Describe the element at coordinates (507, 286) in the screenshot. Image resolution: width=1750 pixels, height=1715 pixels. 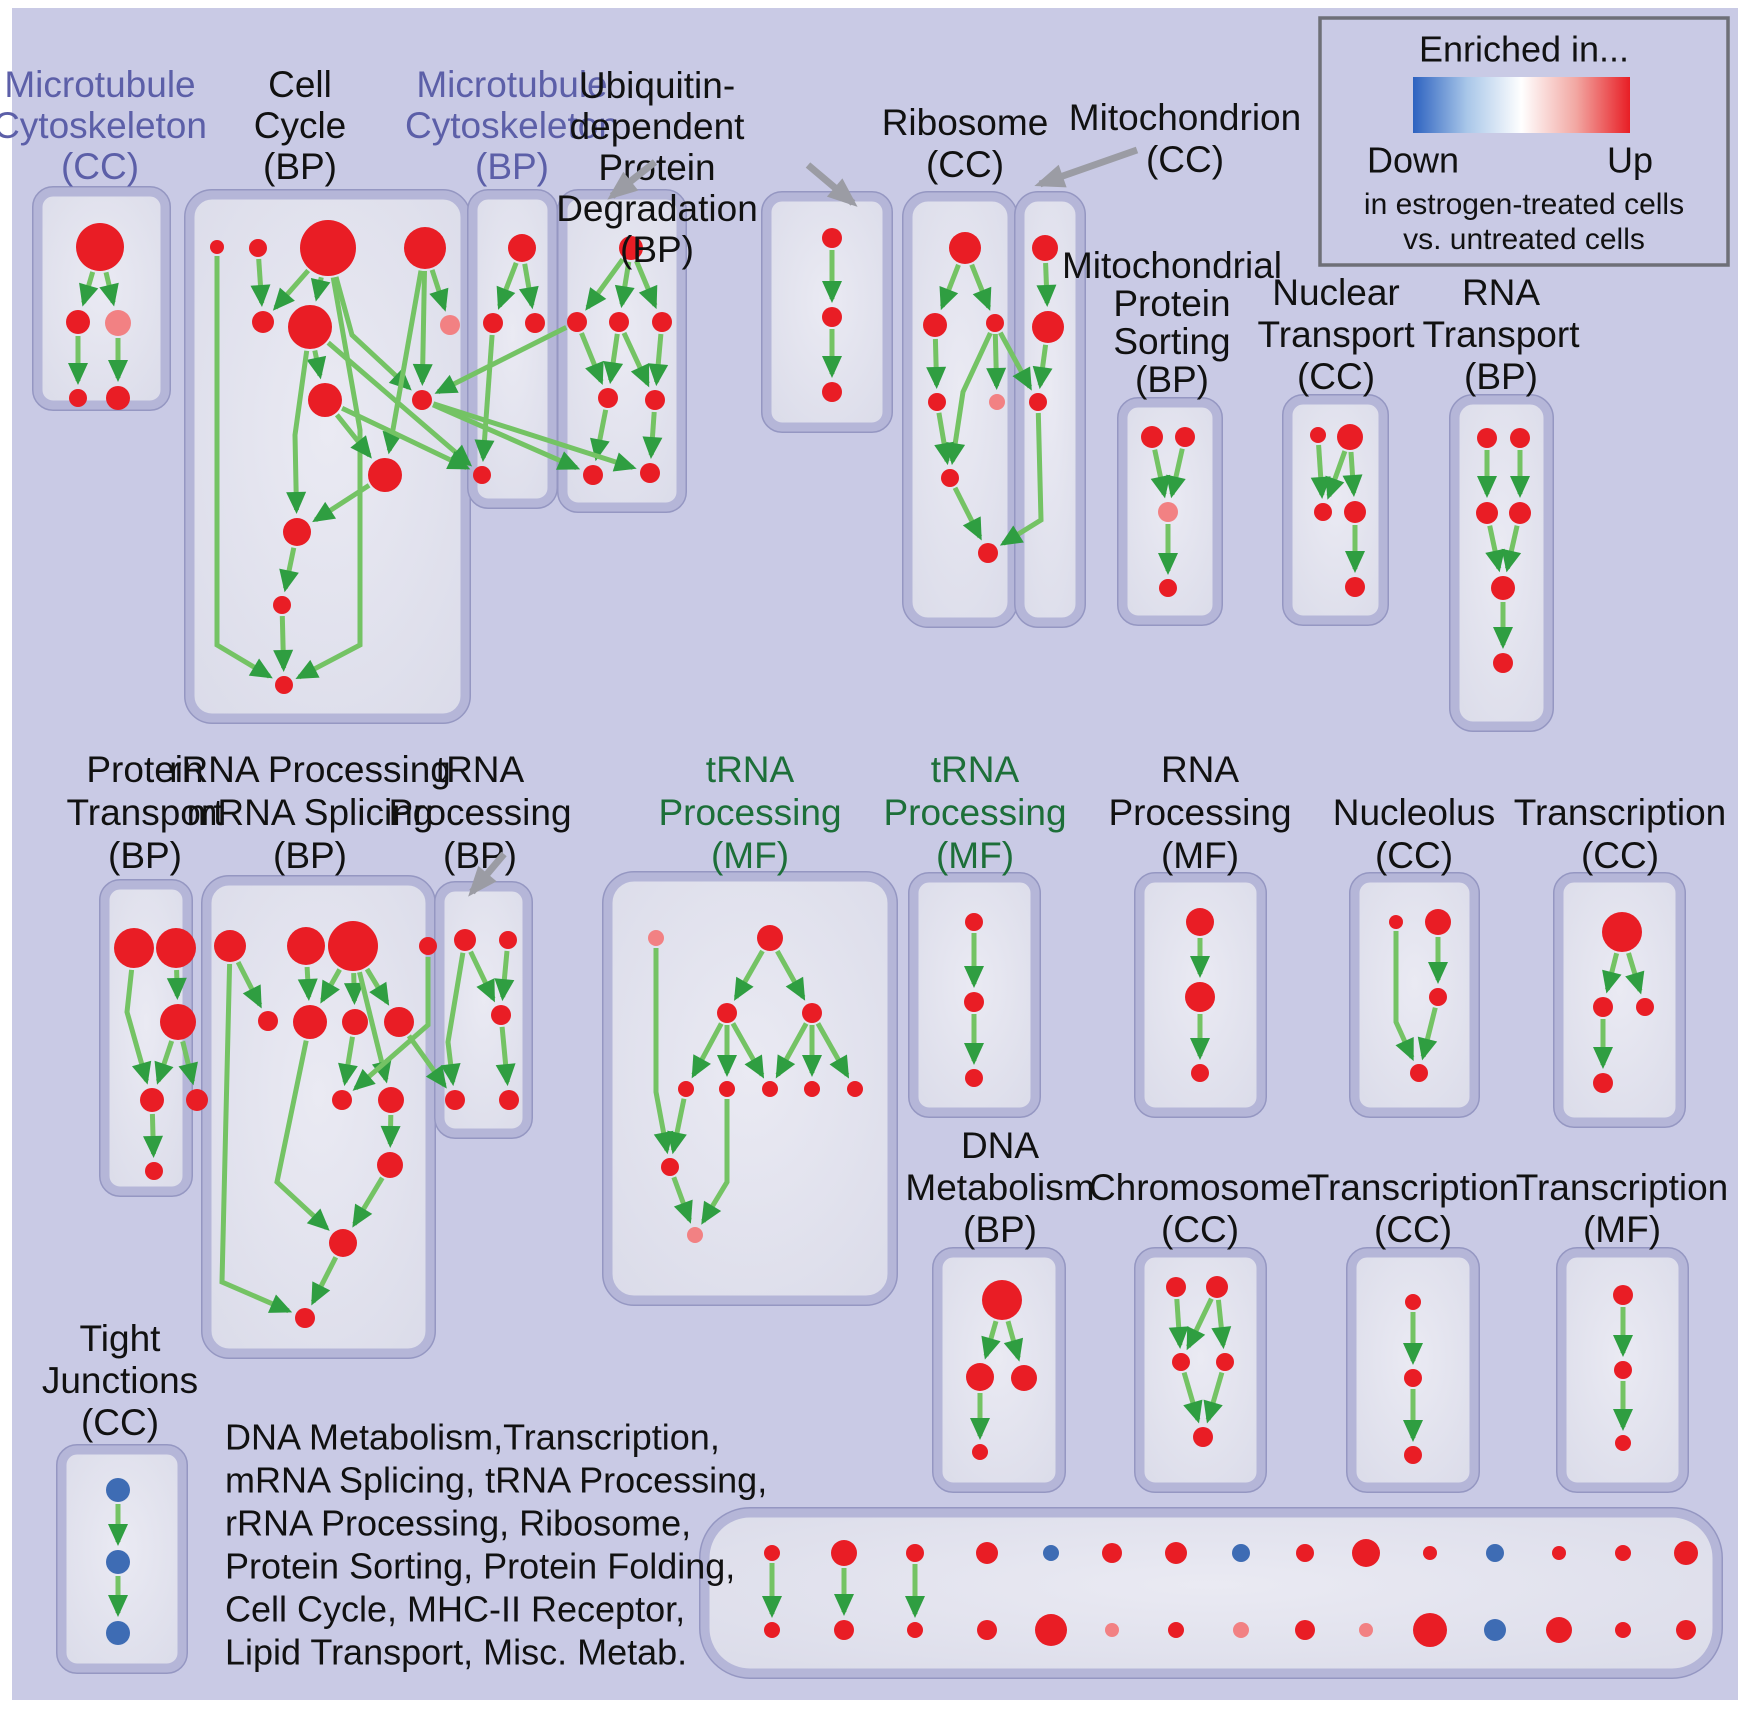
I see `edge-mt-cytoskeleton-bp` at that location.